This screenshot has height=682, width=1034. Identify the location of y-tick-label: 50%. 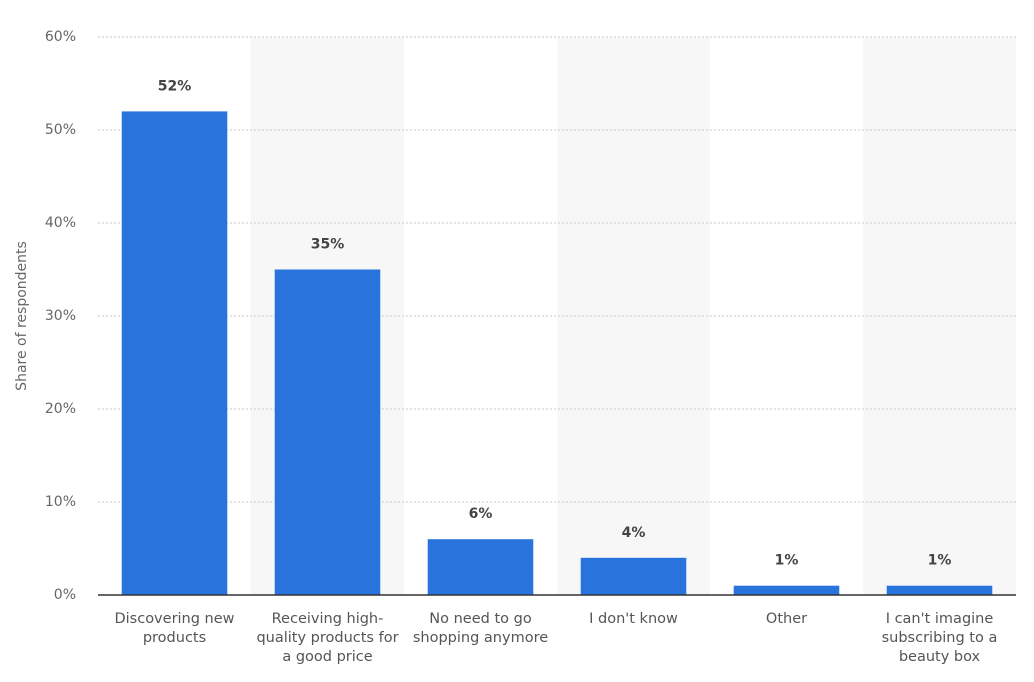
(60, 130).